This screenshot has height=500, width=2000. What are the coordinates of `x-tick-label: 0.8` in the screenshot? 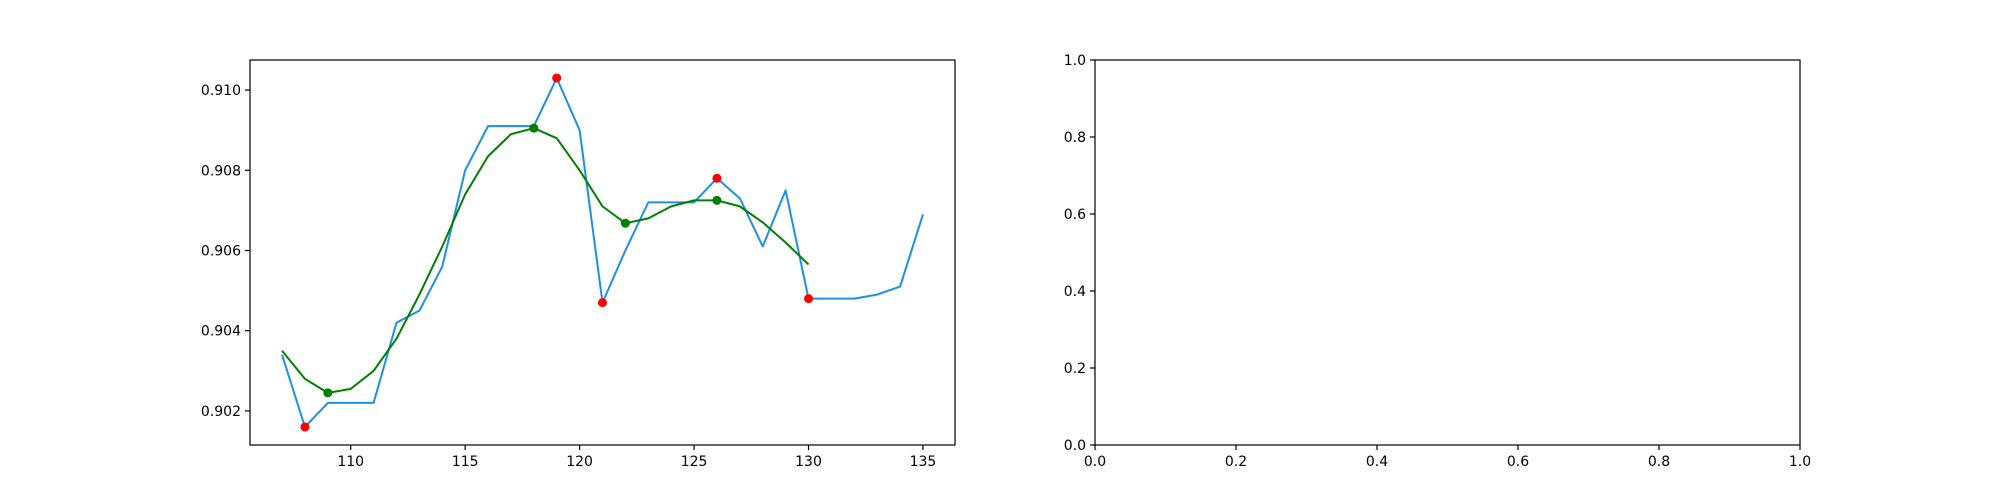 It's located at (1659, 462).